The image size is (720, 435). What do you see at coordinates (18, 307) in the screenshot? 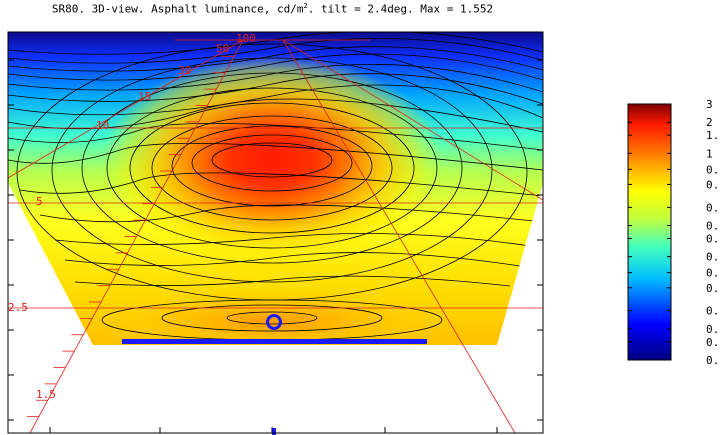
I see `distance-label: 2.5` at bounding box center [18, 307].